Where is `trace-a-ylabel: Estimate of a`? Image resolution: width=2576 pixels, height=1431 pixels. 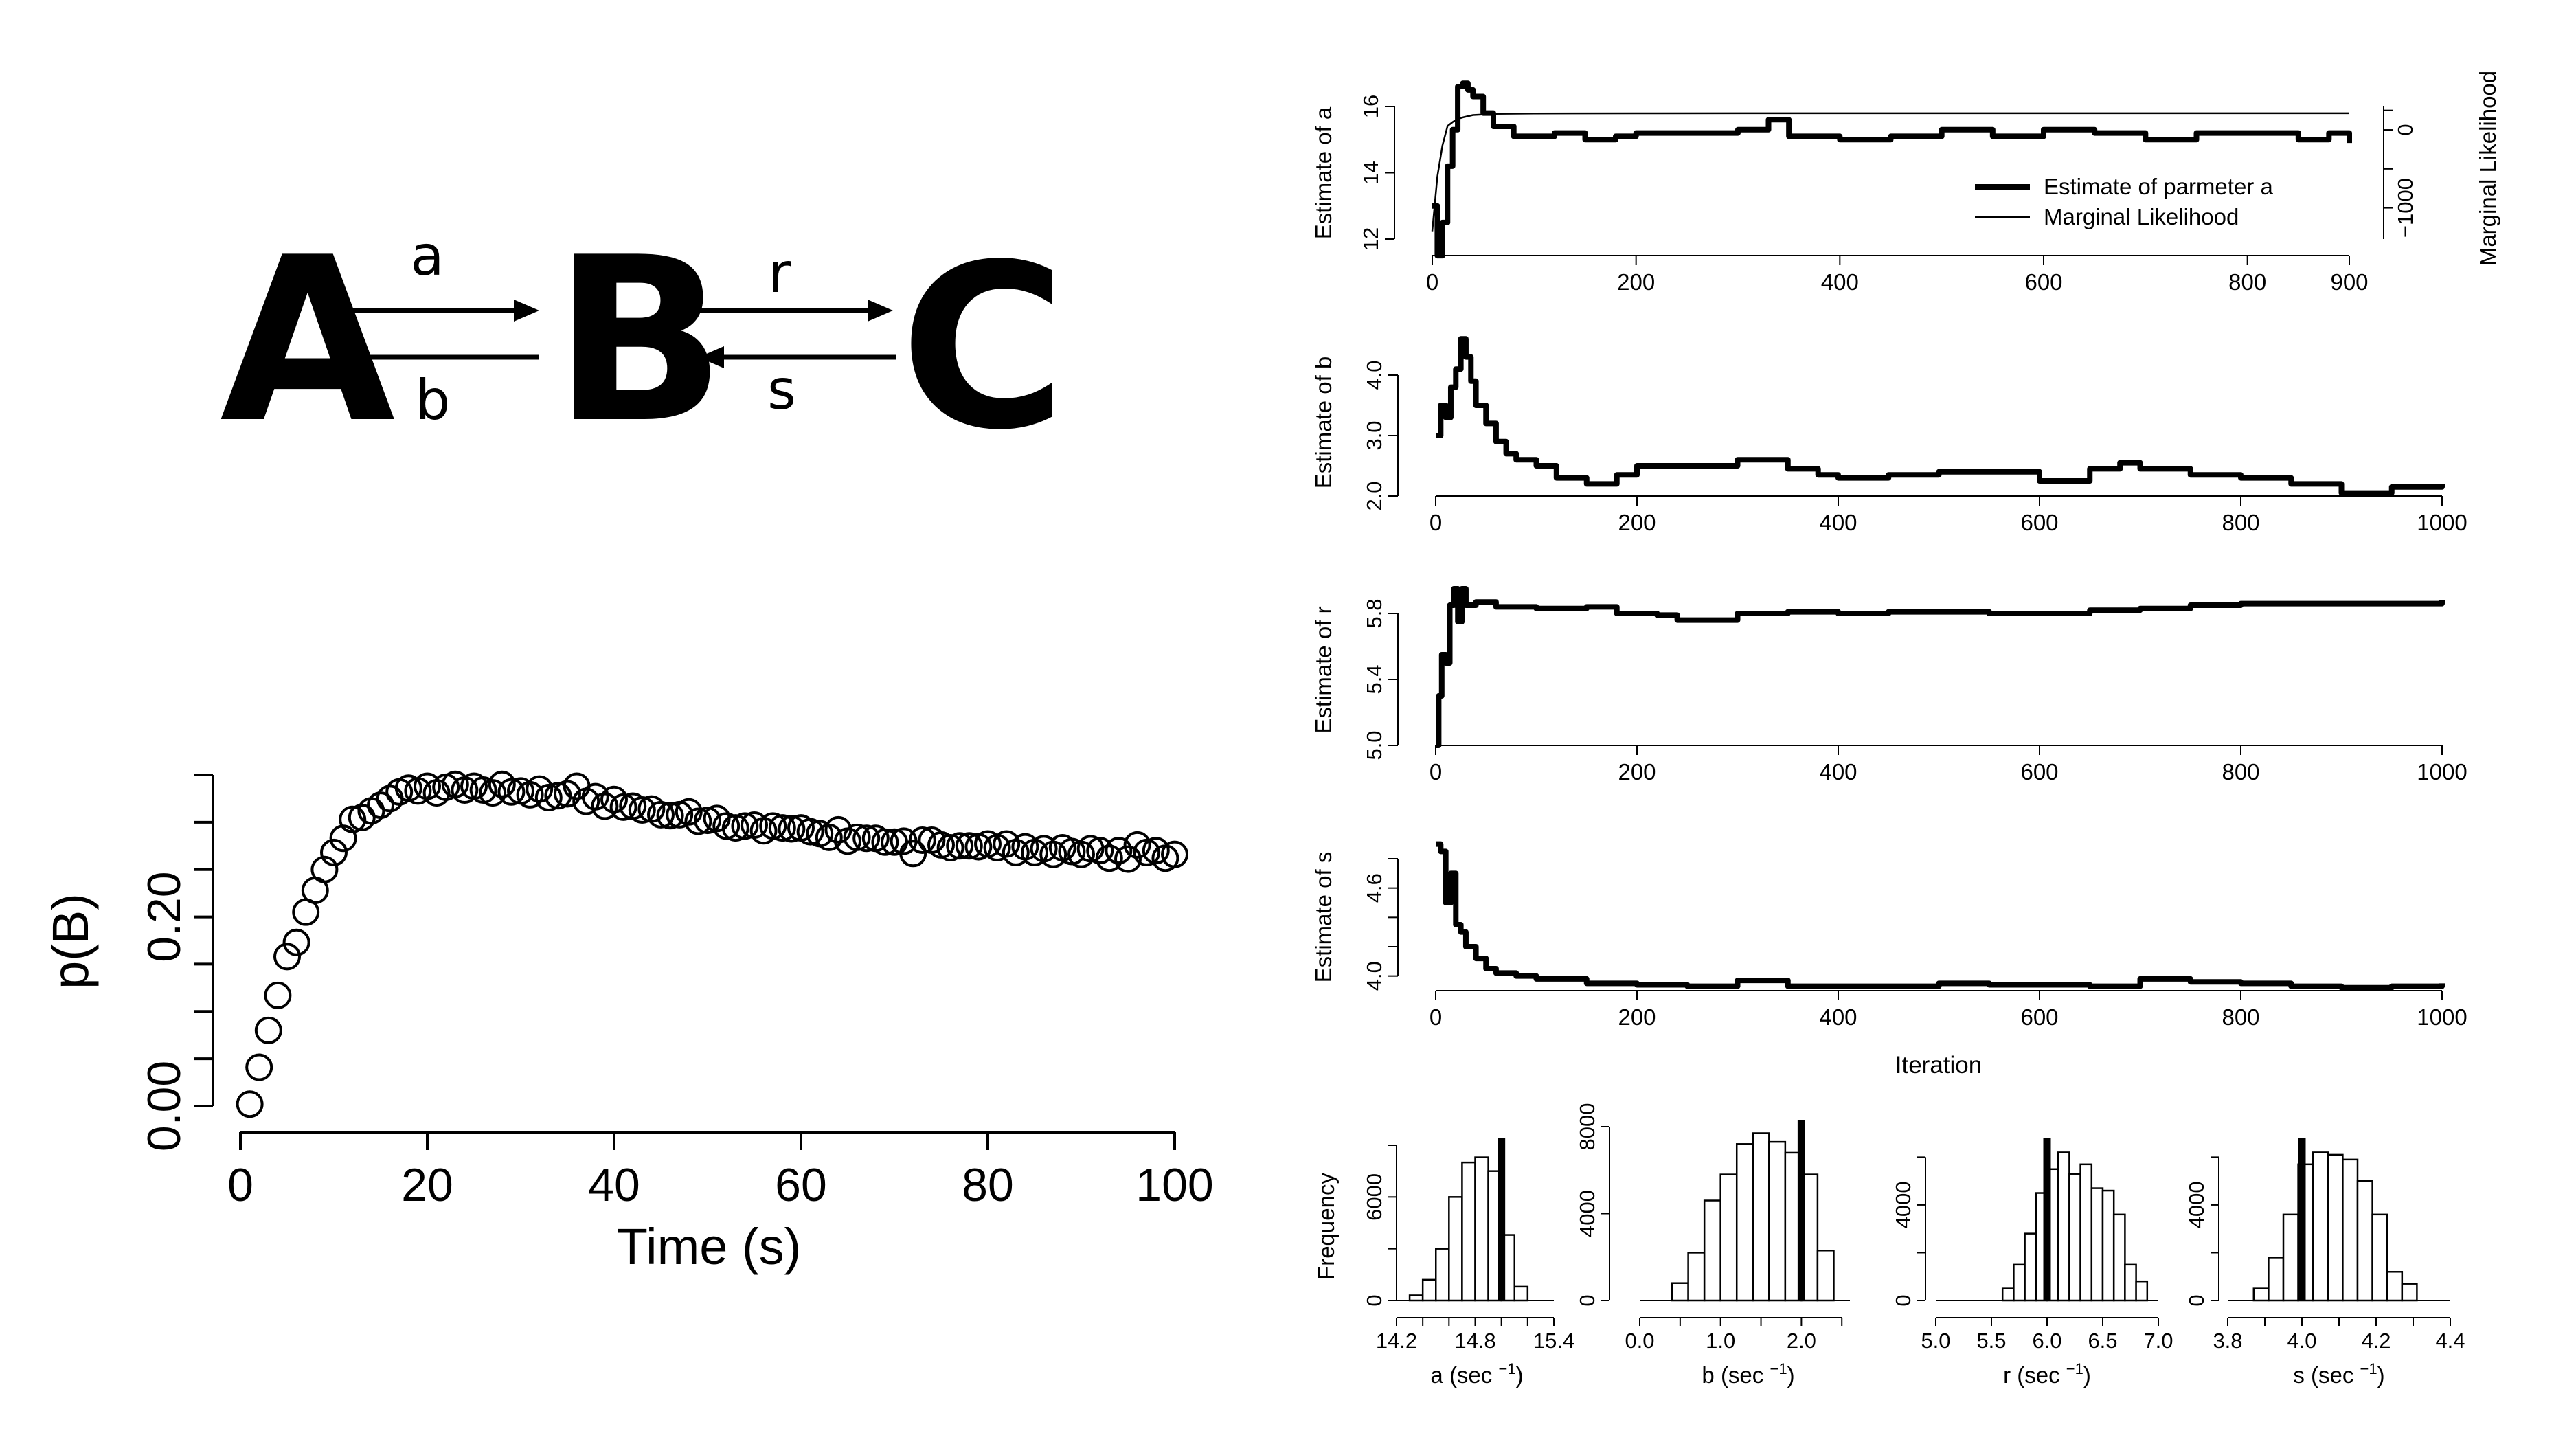 trace-a-ylabel: Estimate of a is located at coordinates (1323, 172).